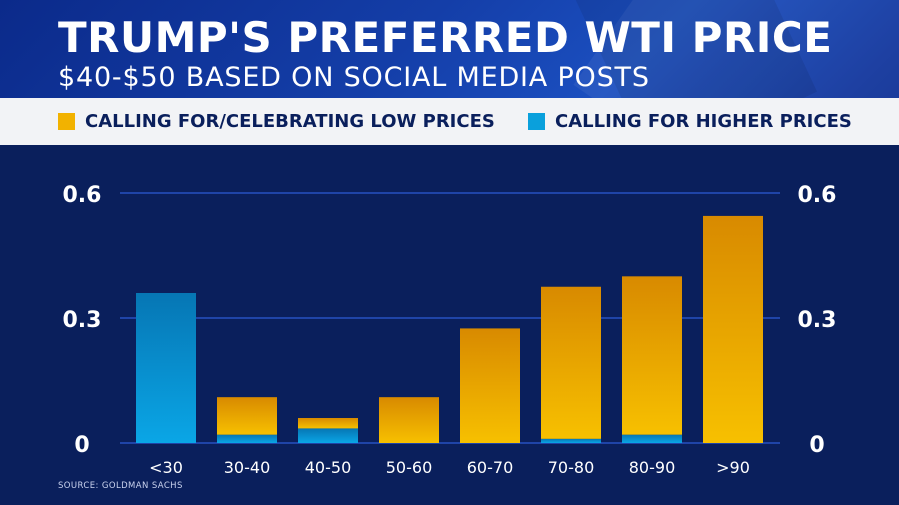 The width and height of the screenshot is (899, 505). Describe the element at coordinates (571, 467) in the screenshot. I see `x-tick-label: 70-80` at that location.